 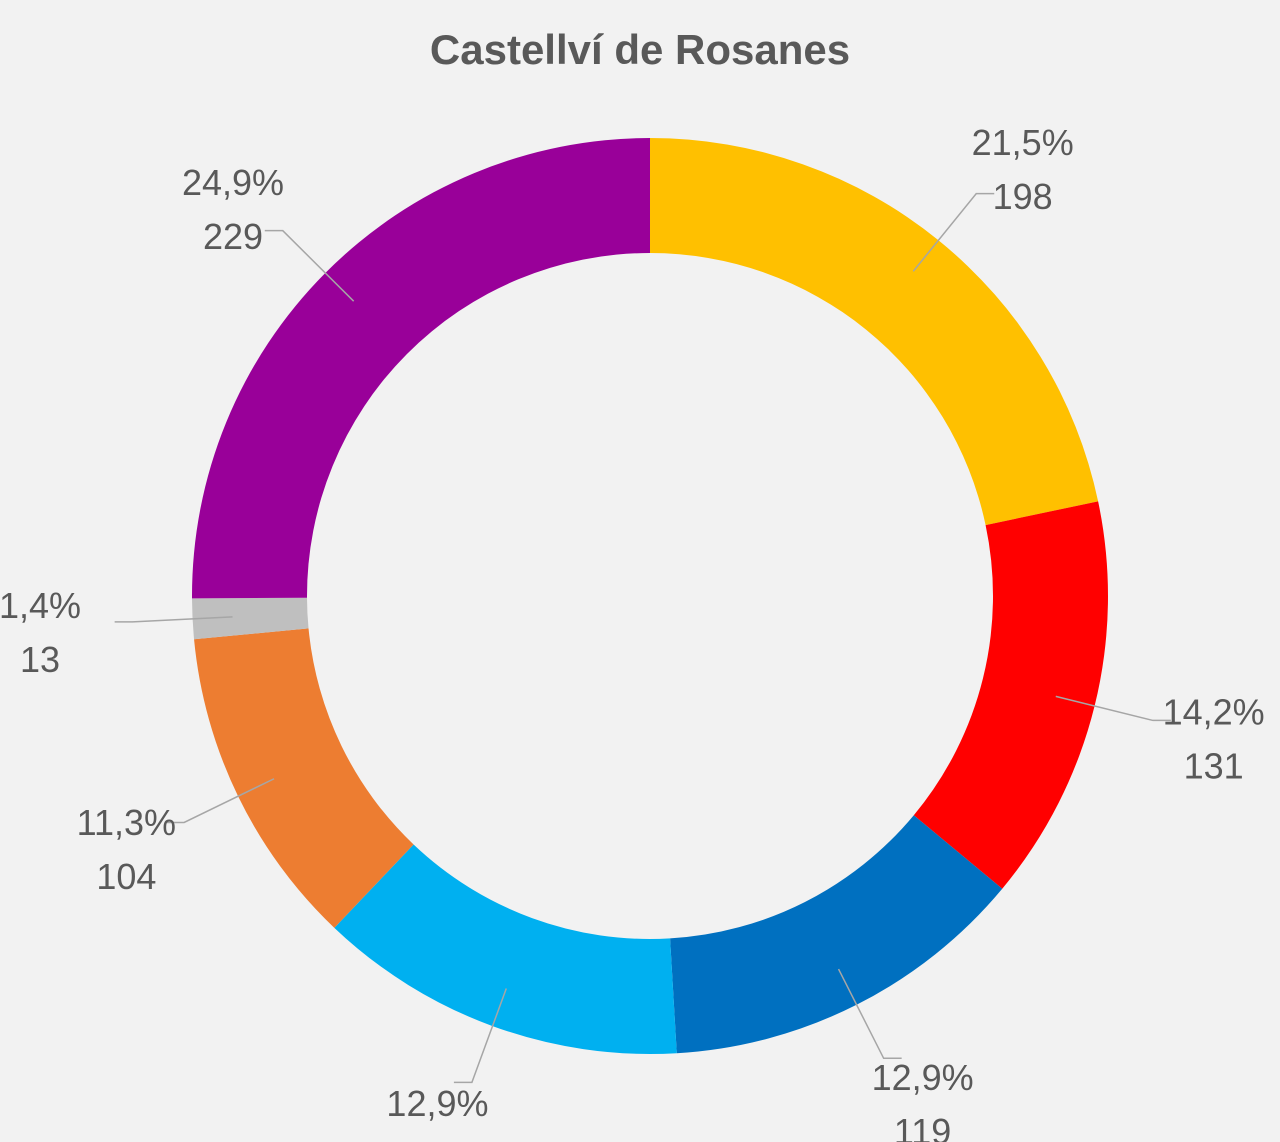 What do you see at coordinates (640, 49) in the screenshot?
I see `chart-title: Castellví de Rosanes` at bounding box center [640, 49].